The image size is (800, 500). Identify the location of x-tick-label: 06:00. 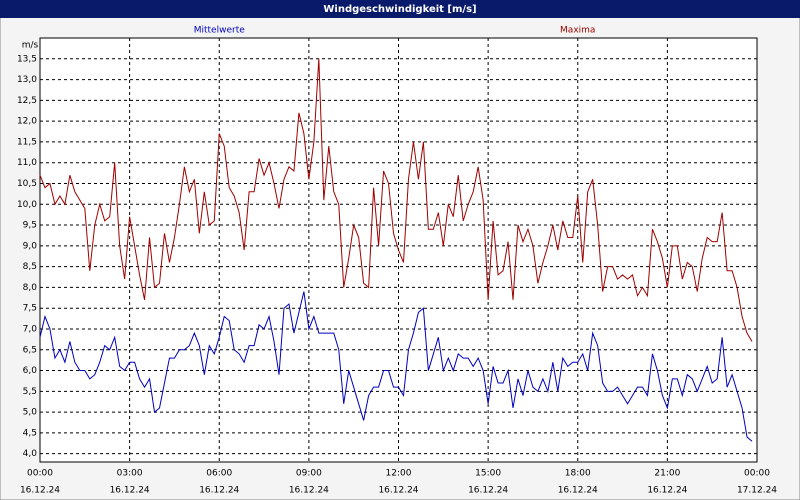
(219, 474).